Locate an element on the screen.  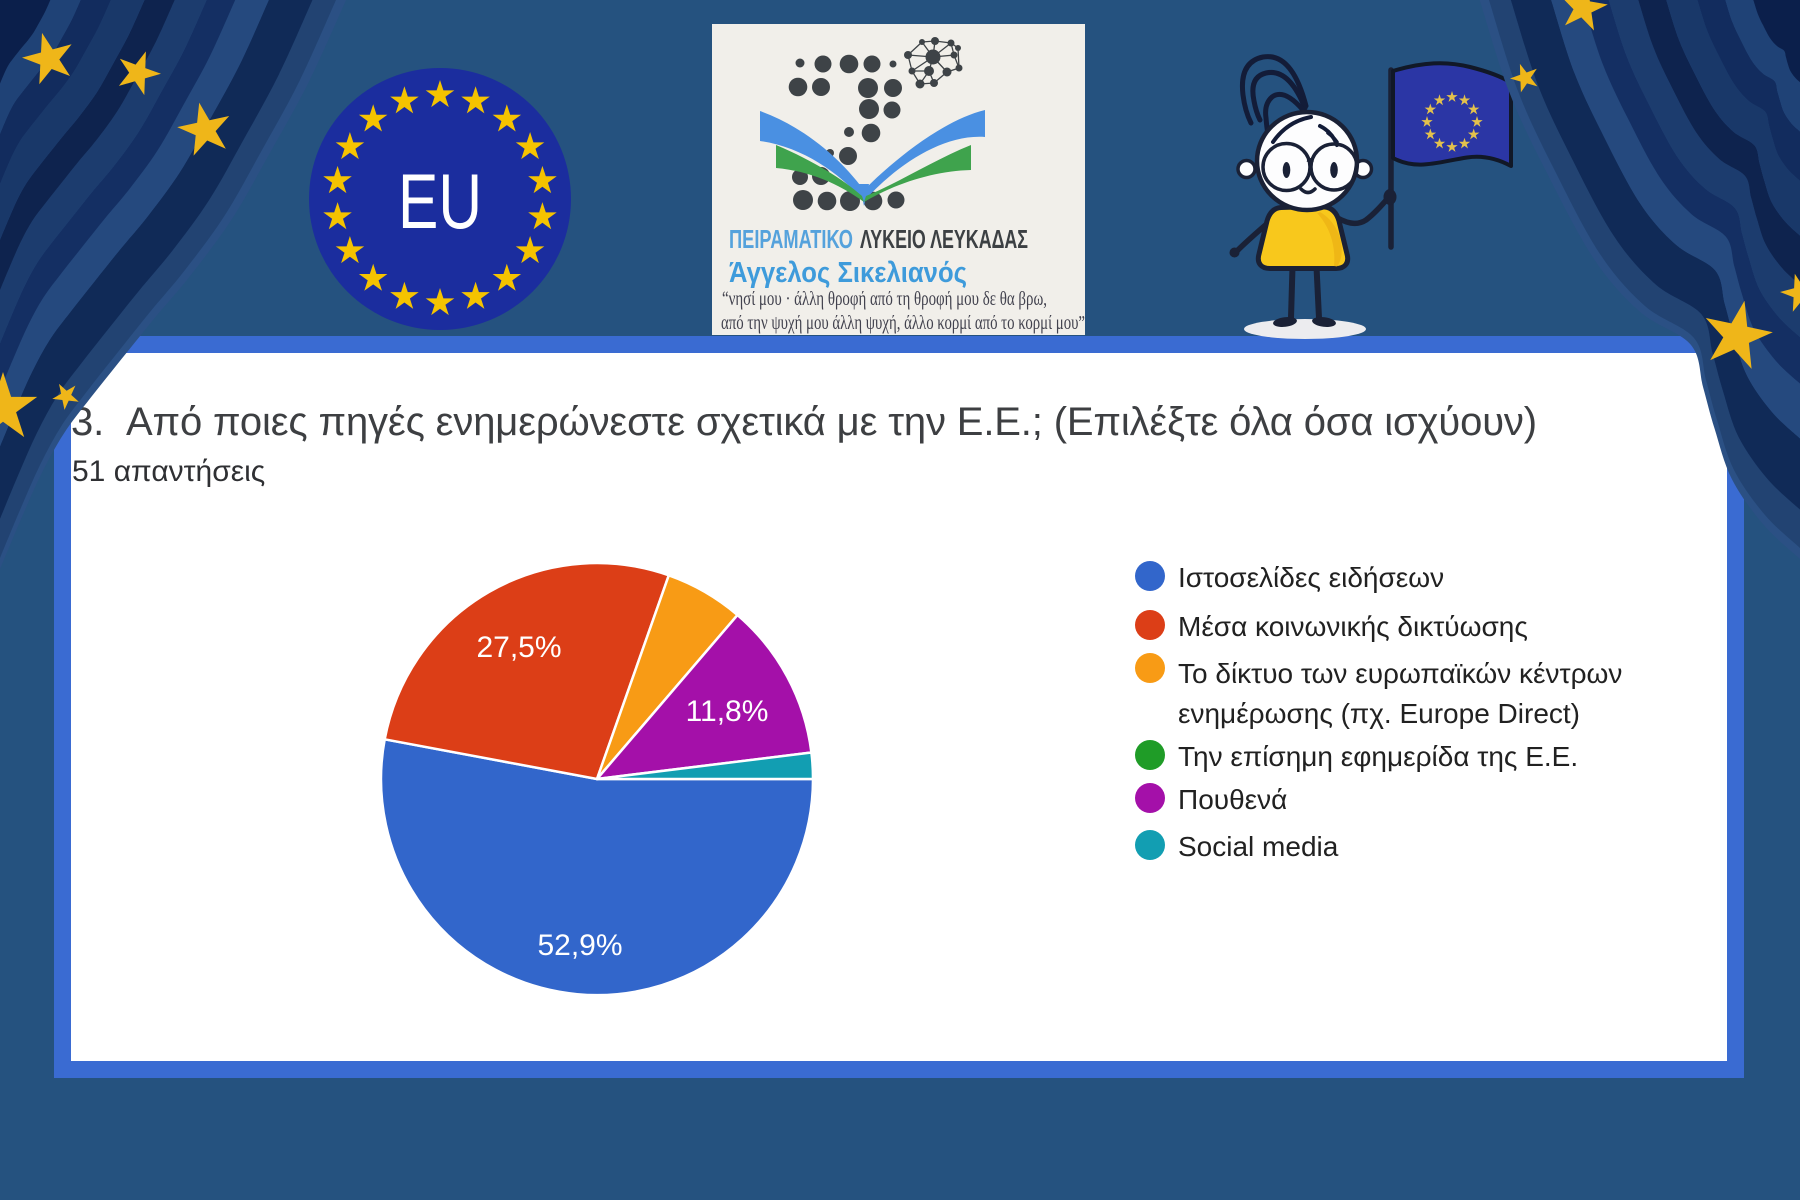
svg-text: Άγγελος Σικελιανός is located at coordinates (848, 273).